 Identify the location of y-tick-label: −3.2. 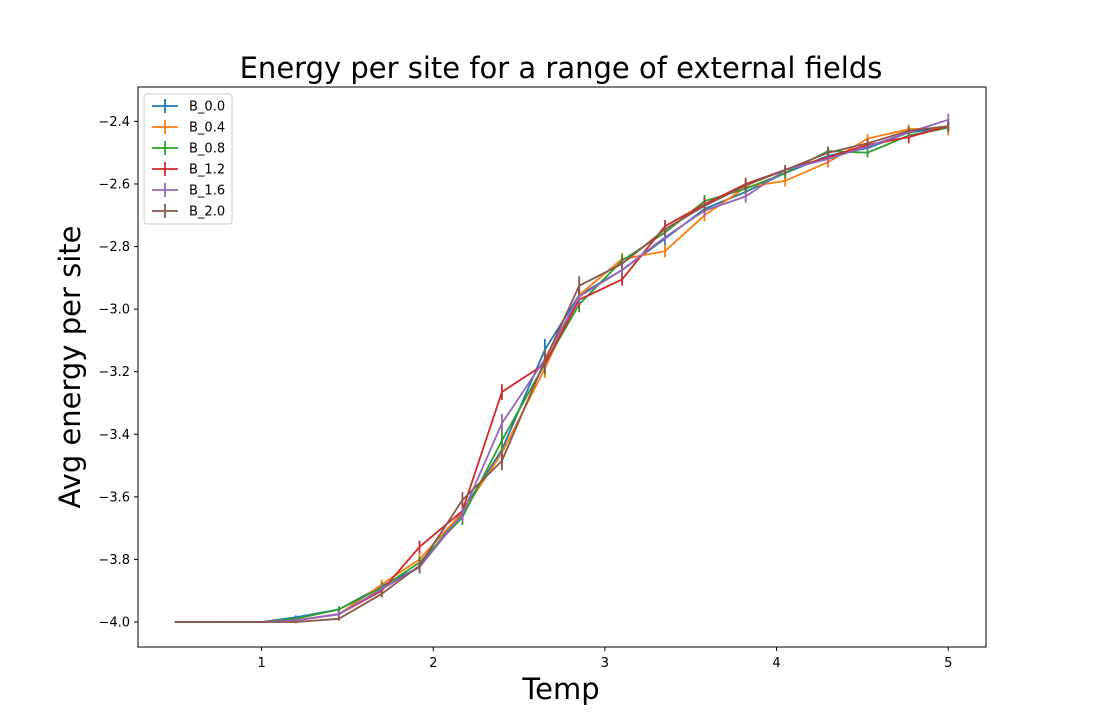
(114, 372).